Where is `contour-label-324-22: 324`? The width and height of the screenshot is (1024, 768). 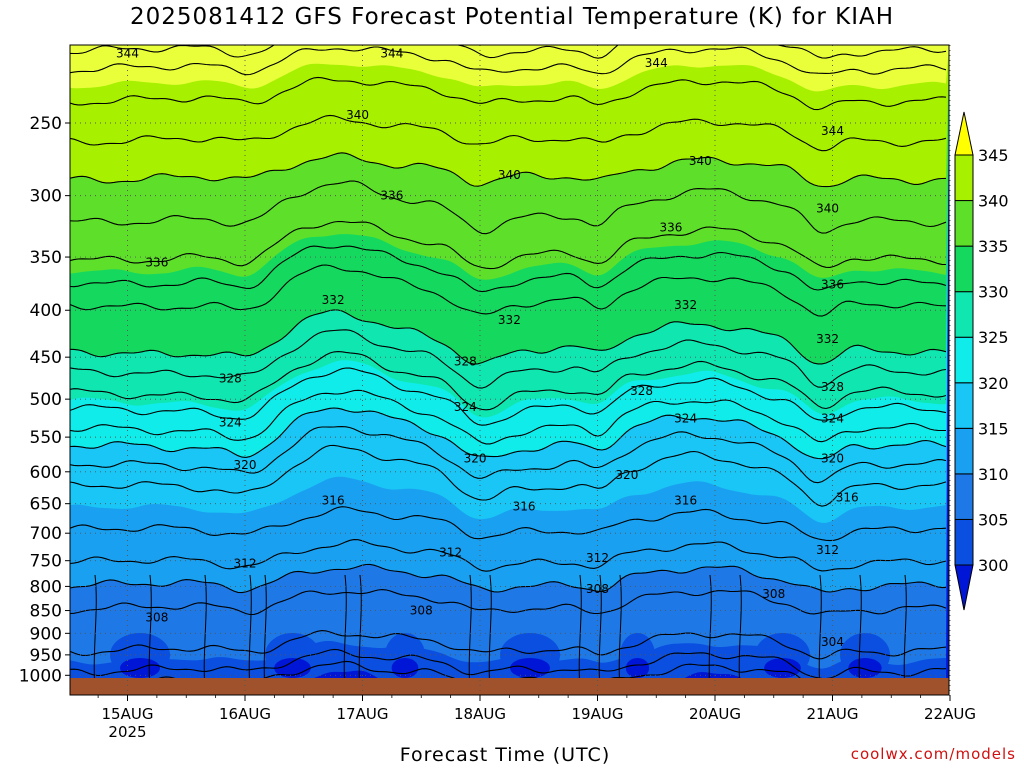 contour-label-324-22: 324 is located at coordinates (685, 419).